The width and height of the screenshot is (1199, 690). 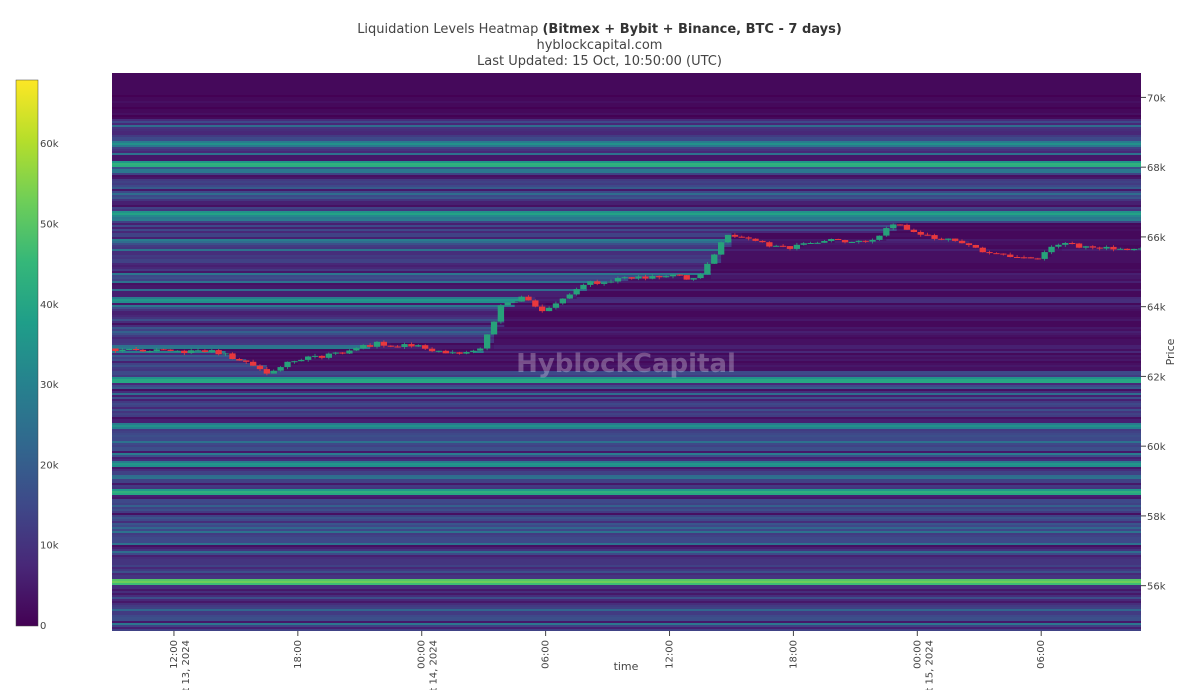 What do you see at coordinates (1156, 517) in the screenshot?
I see `y-tick-label: 58k` at bounding box center [1156, 517].